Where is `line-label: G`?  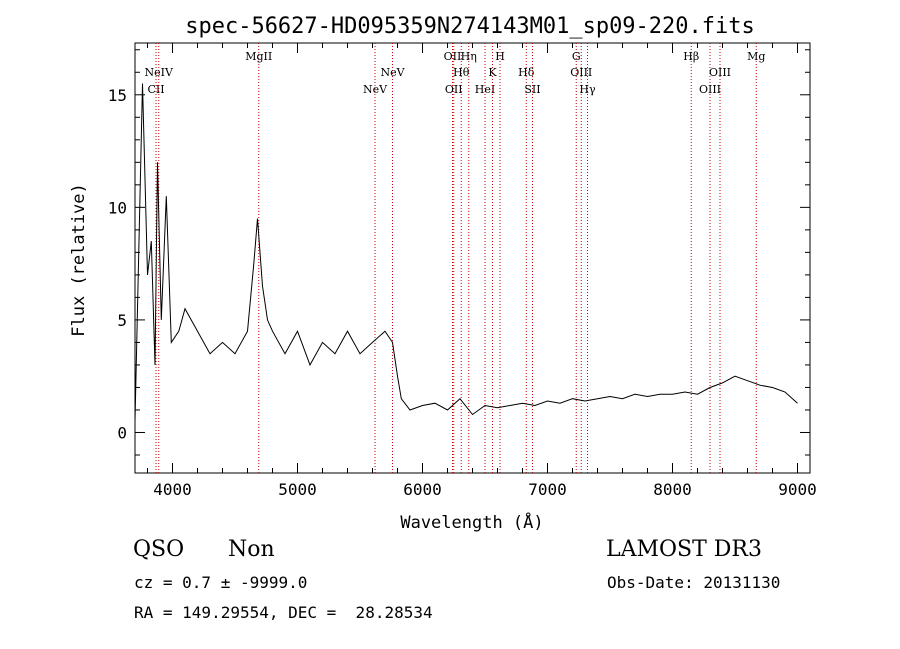 line-label: G is located at coordinates (576, 56).